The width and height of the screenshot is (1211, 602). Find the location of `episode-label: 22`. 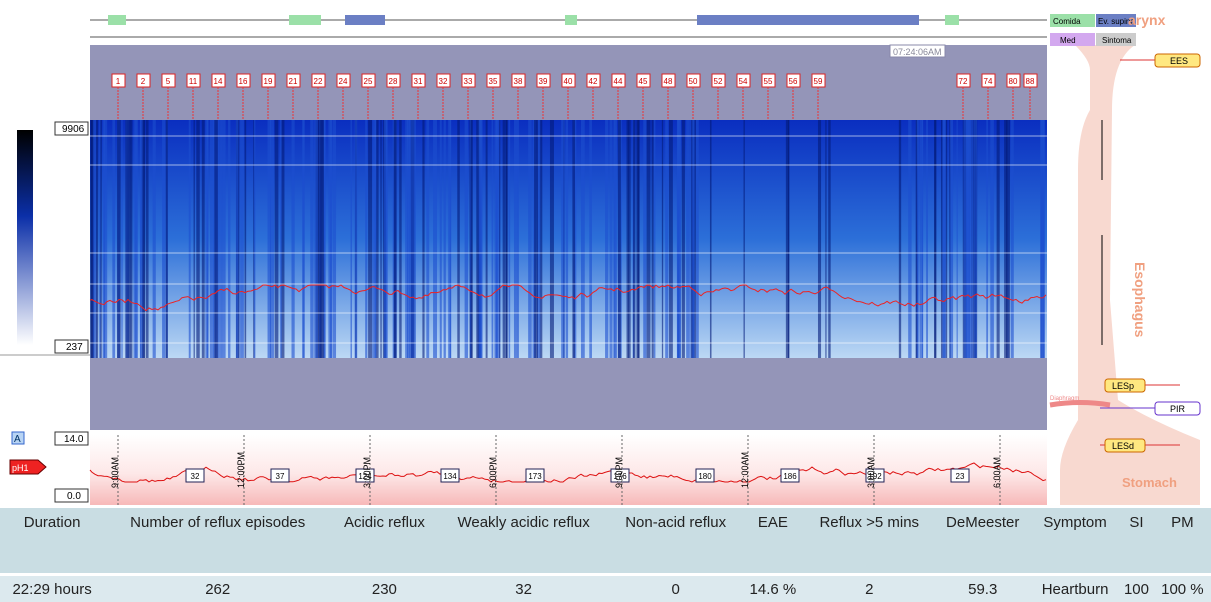

episode-label: 22 is located at coordinates (318, 81).